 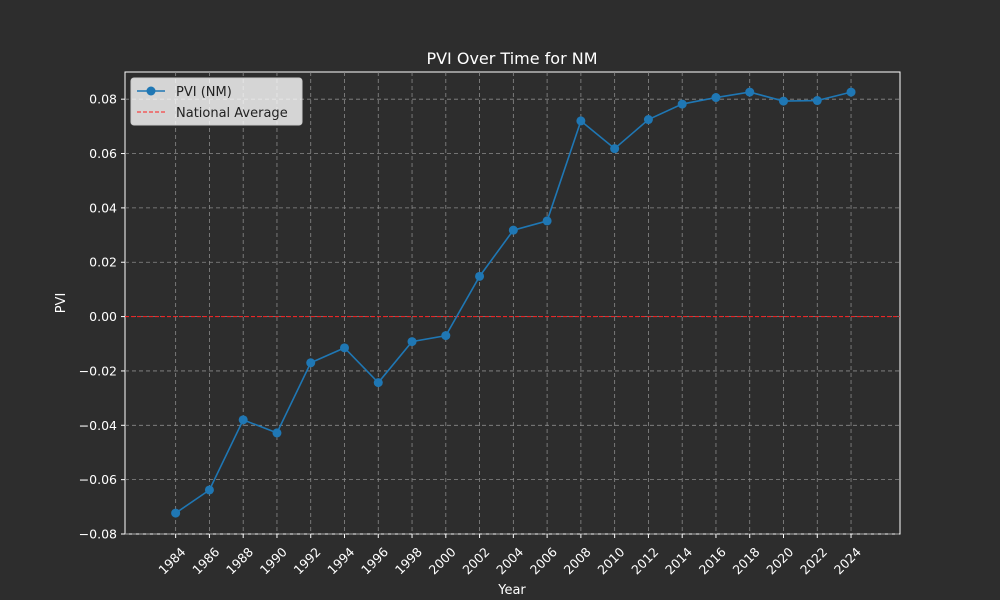 I want to click on x-tick-label: 1988, so click(x=239, y=560).